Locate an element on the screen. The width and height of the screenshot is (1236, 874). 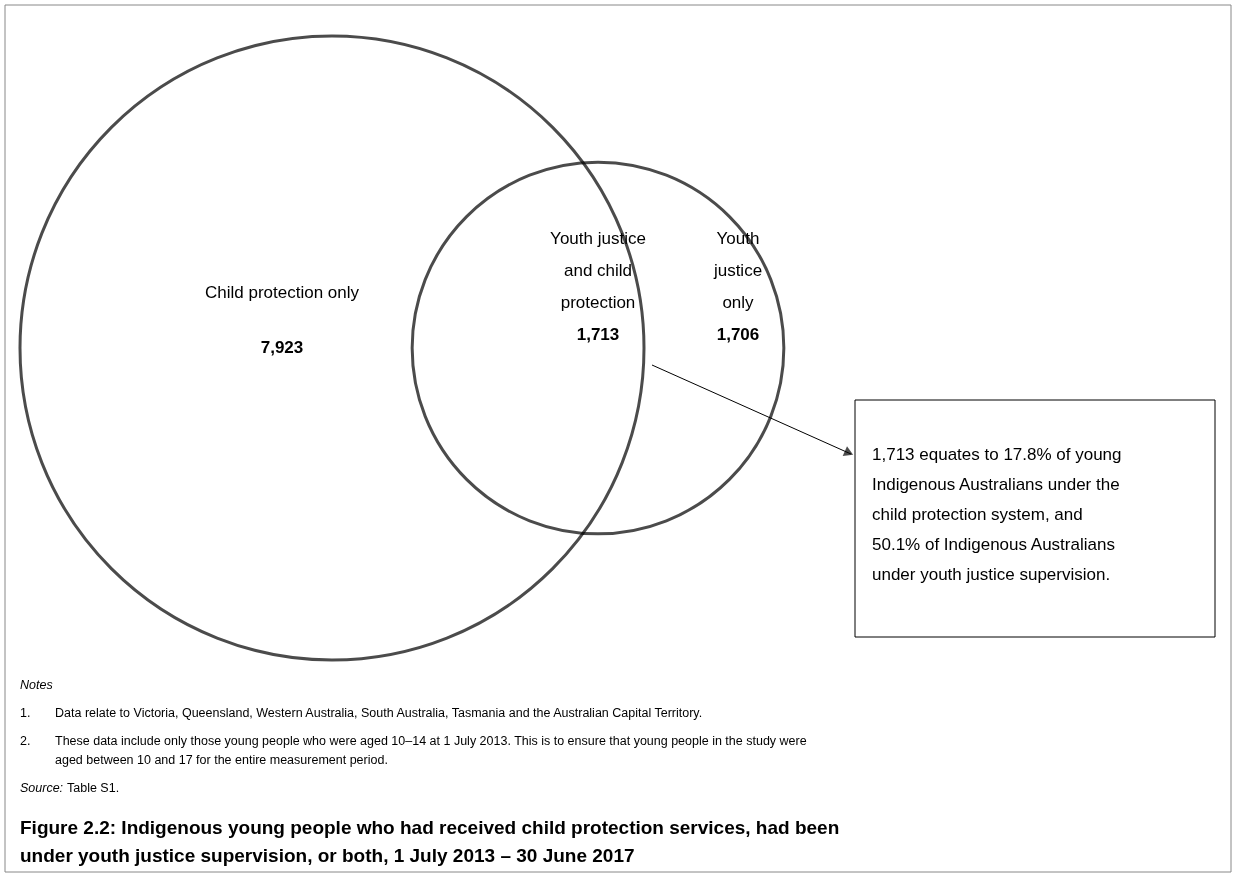
source-note: Source: Table S1. is located at coordinates (70, 788).